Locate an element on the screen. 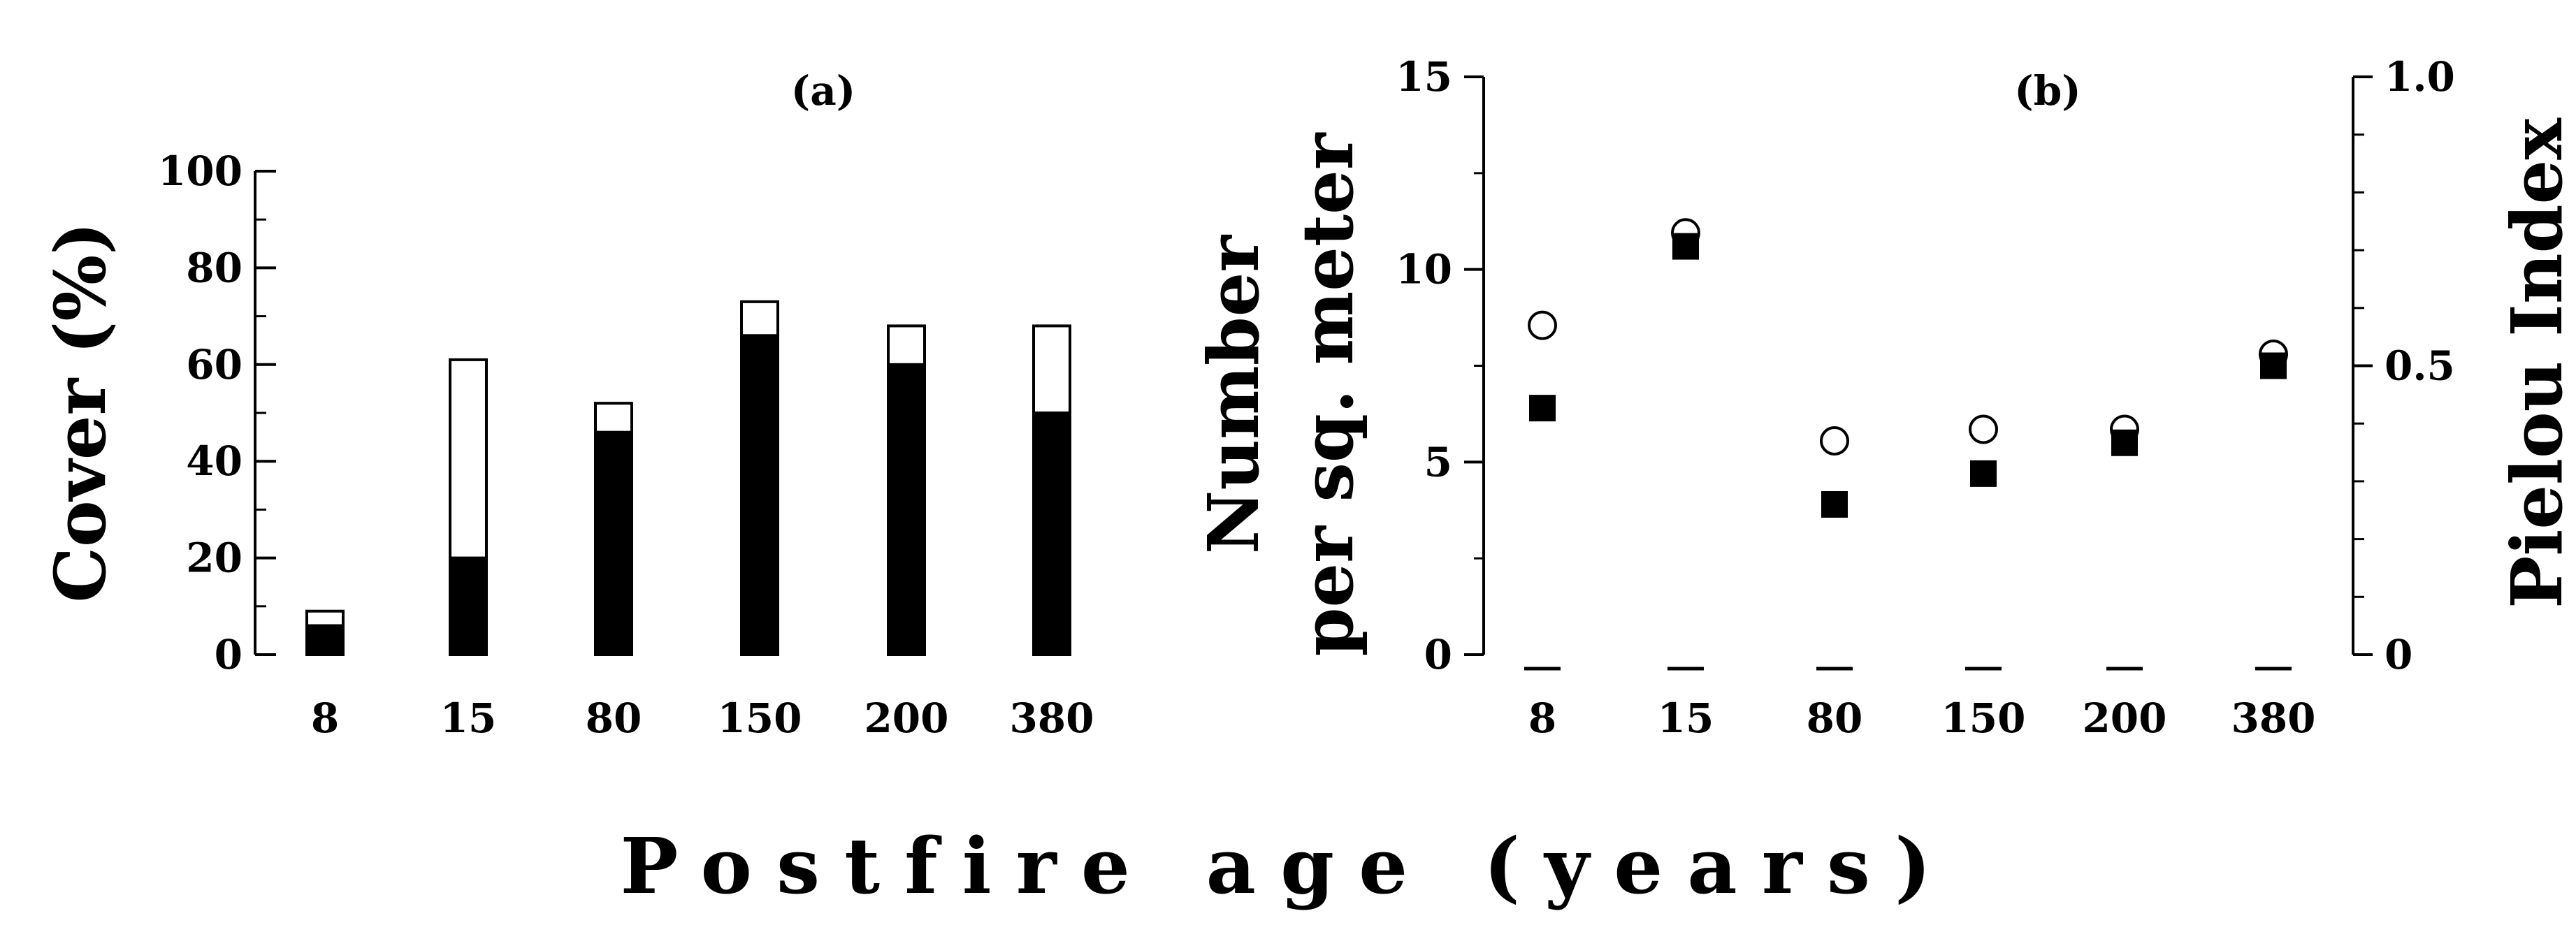 The image size is (2576, 939). panel-a-y-tick-label: 60 is located at coordinates (214, 364).